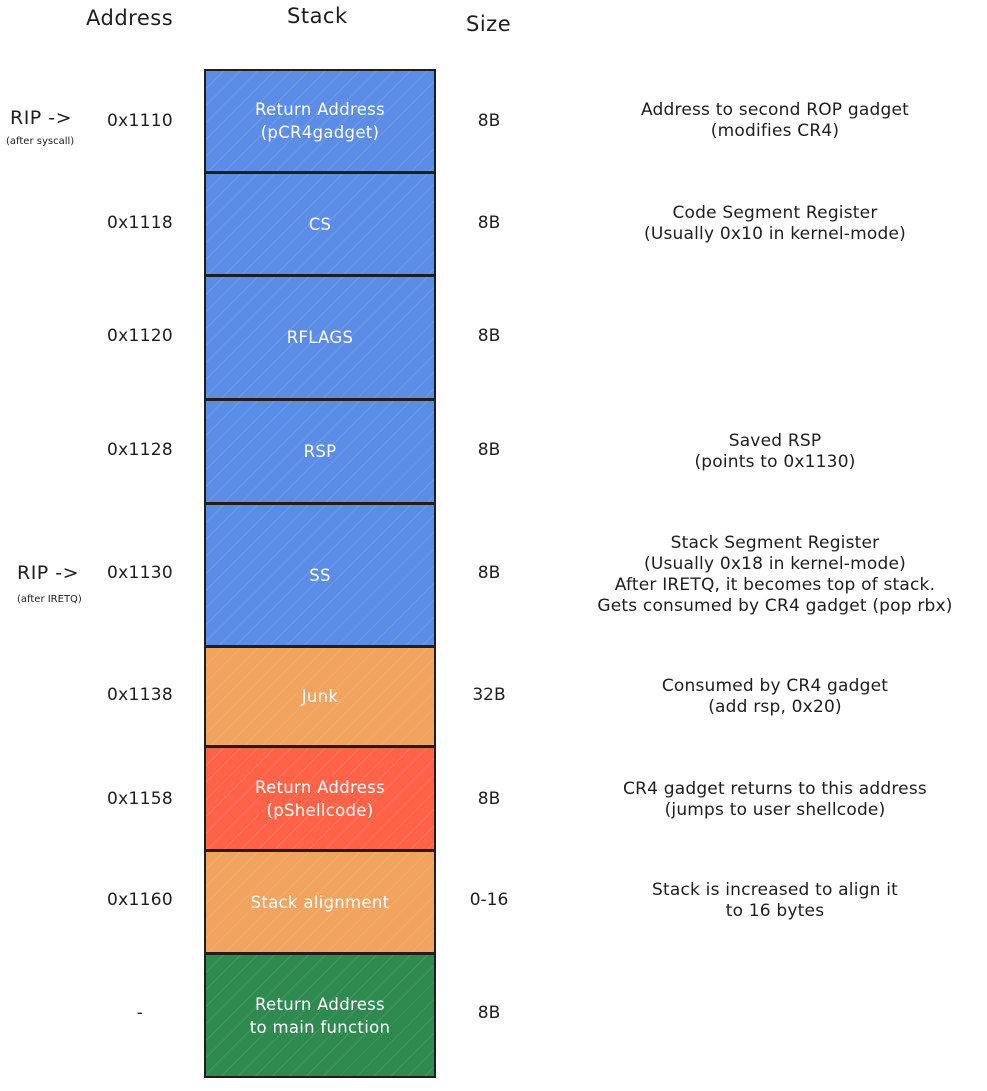  What do you see at coordinates (140, 336) in the screenshot?
I see `address-0x1120: 0x1120` at bounding box center [140, 336].